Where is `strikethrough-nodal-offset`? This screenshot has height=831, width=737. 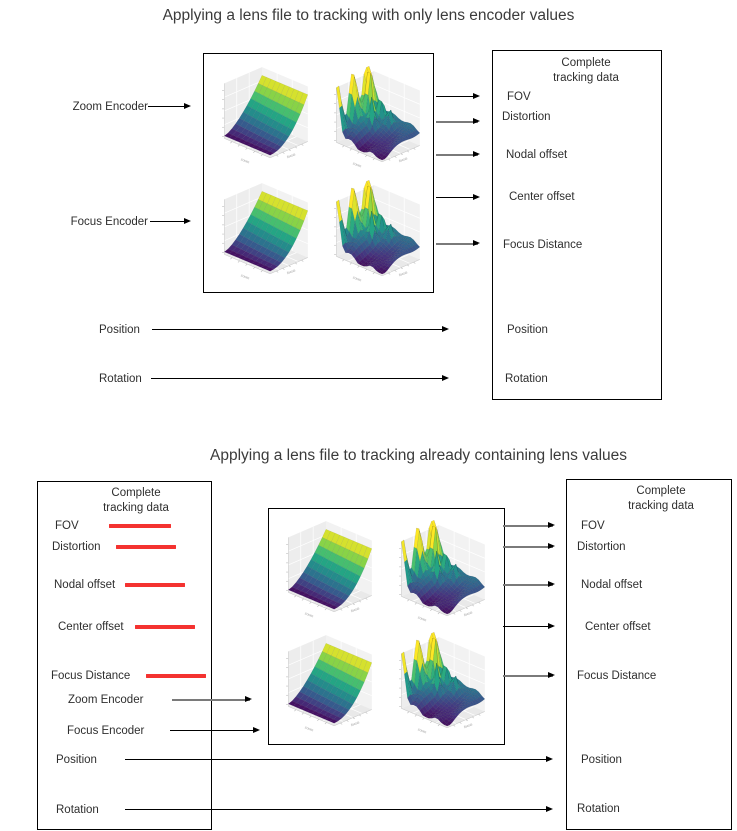
strikethrough-nodal-offset is located at coordinates (155, 585).